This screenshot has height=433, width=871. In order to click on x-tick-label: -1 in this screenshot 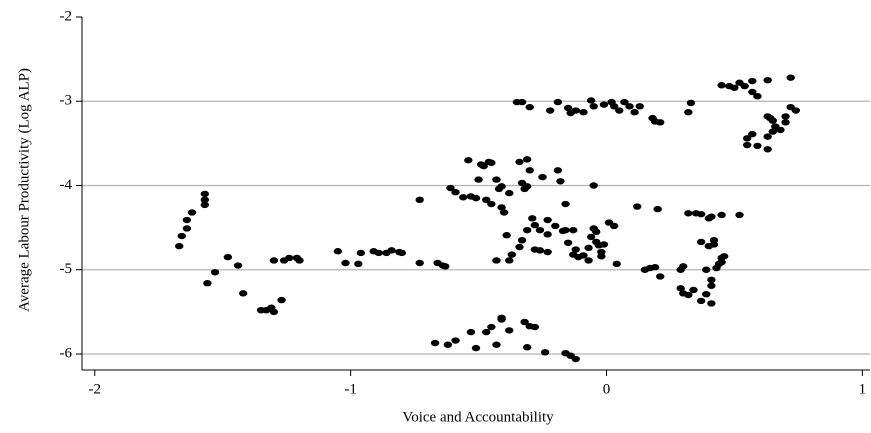, I will do `click(350, 389)`.